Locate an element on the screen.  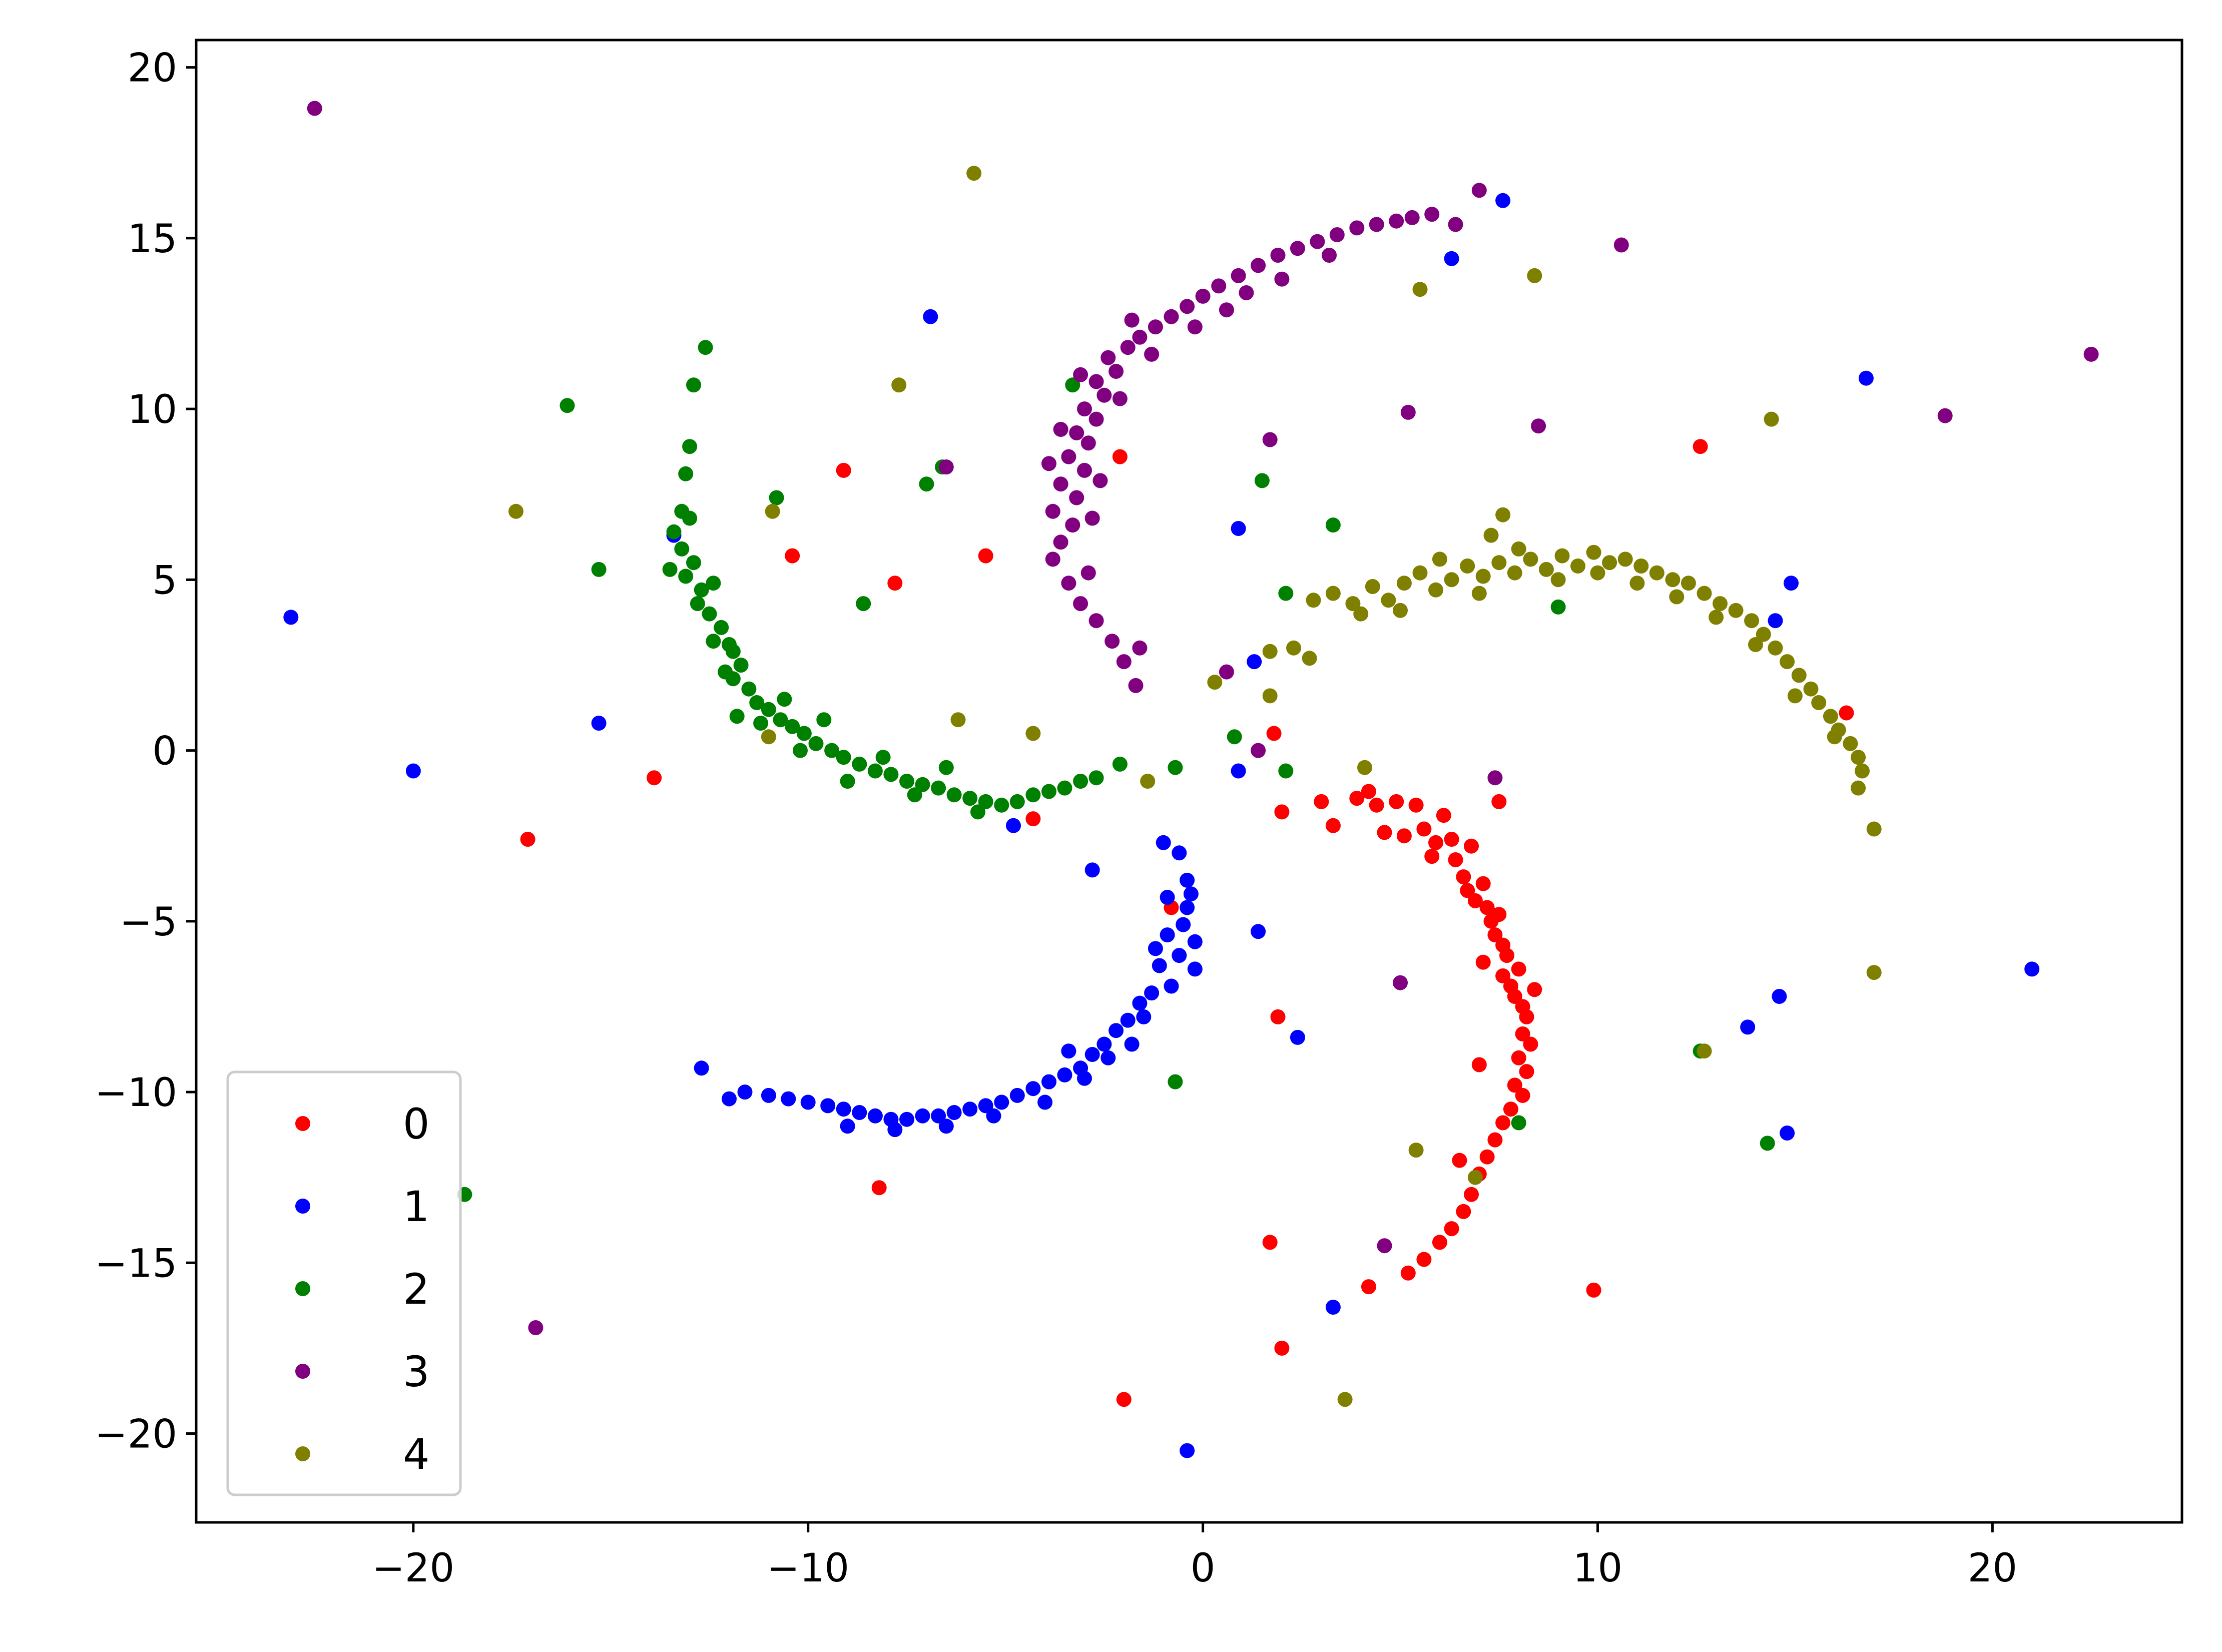
legend-label-4: 4 is located at coordinates (416, 1454).